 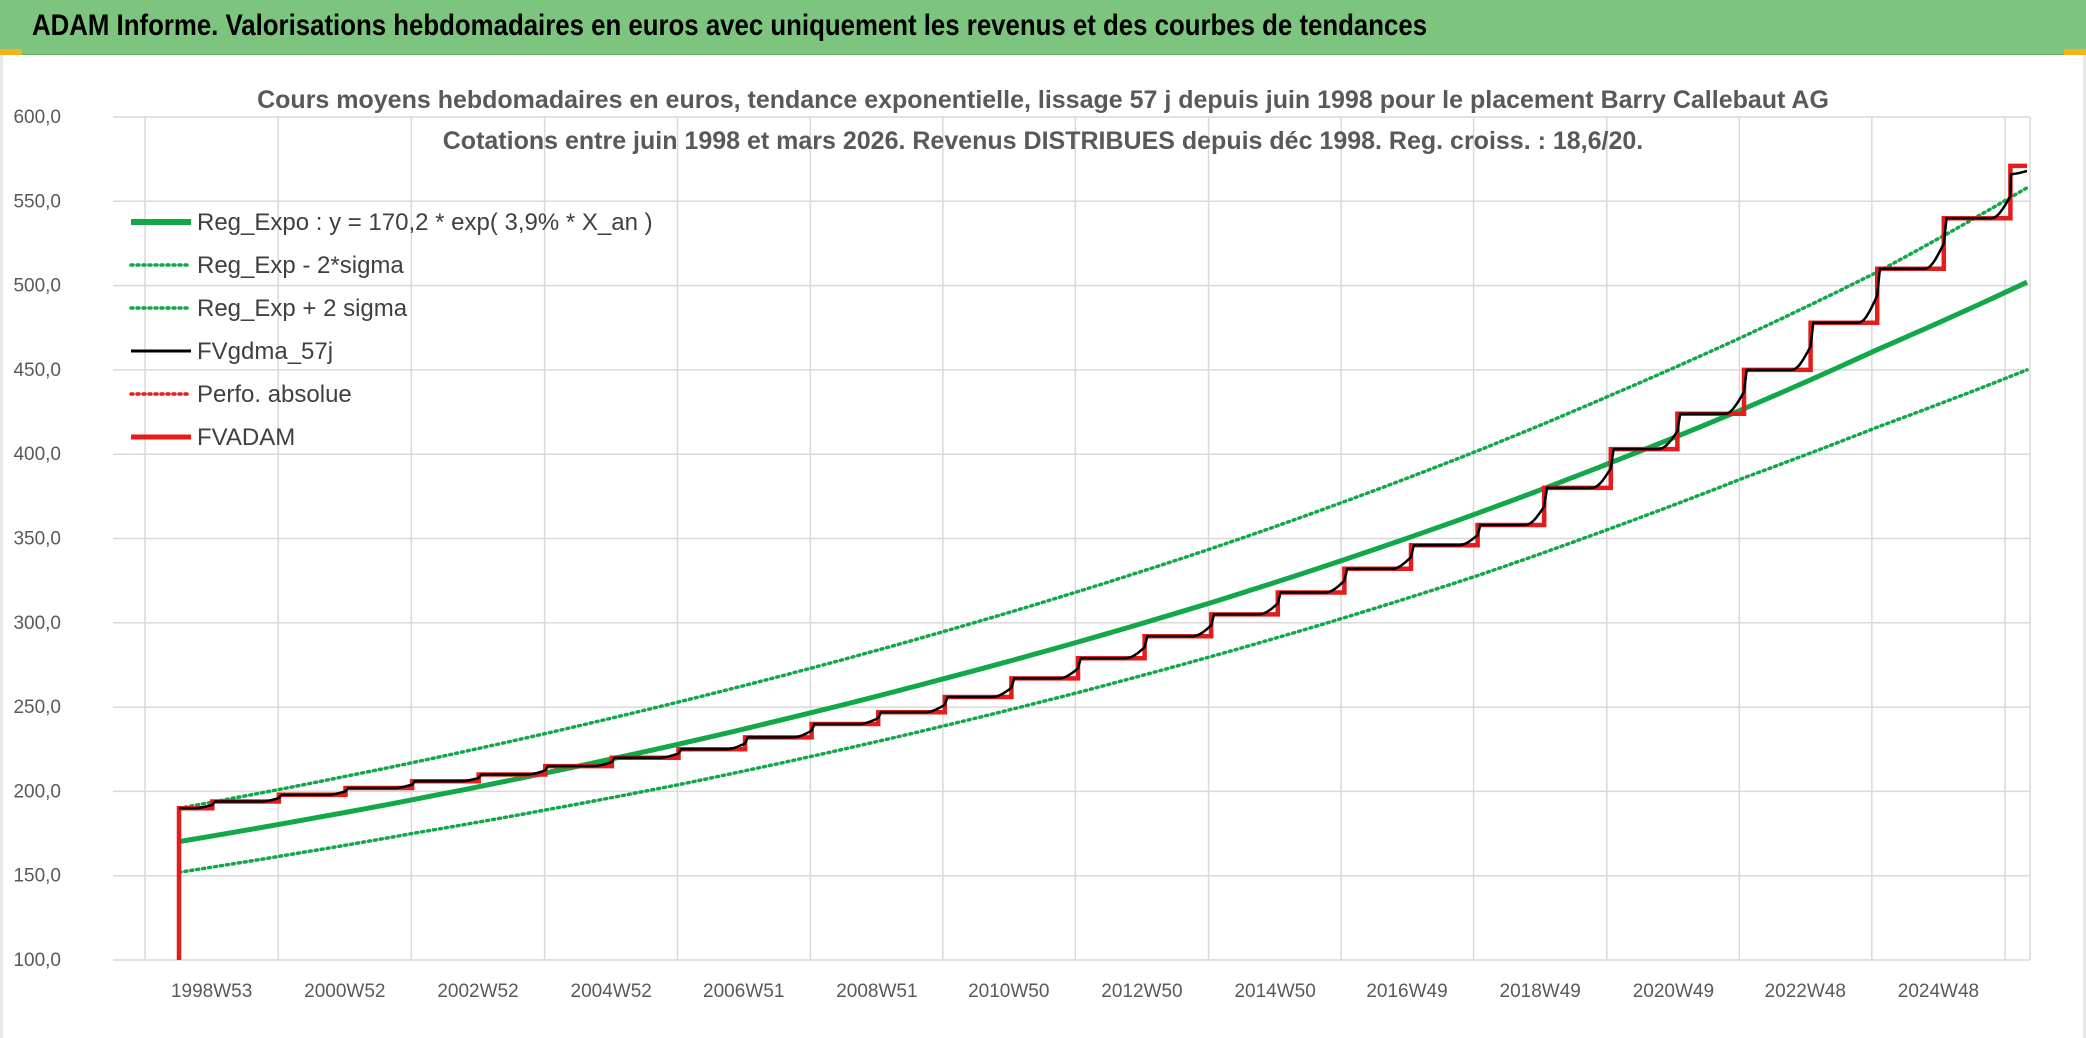 I want to click on y-tick-label: 250,0, so click(x=37, y=707).